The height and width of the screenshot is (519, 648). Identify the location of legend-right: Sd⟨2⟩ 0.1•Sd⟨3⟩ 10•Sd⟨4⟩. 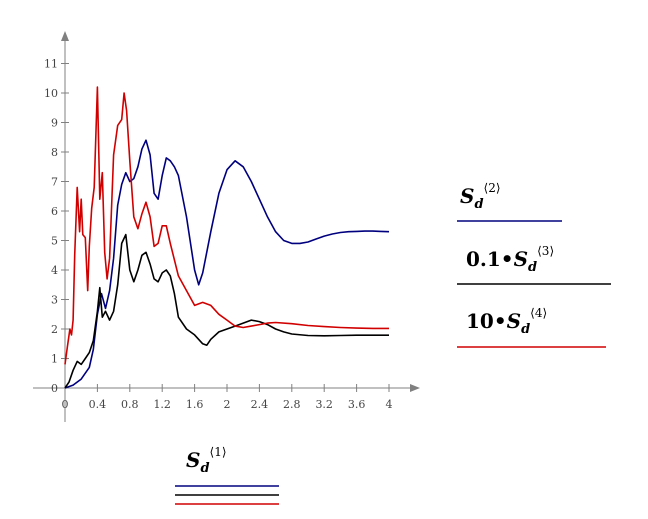
(534, 264).